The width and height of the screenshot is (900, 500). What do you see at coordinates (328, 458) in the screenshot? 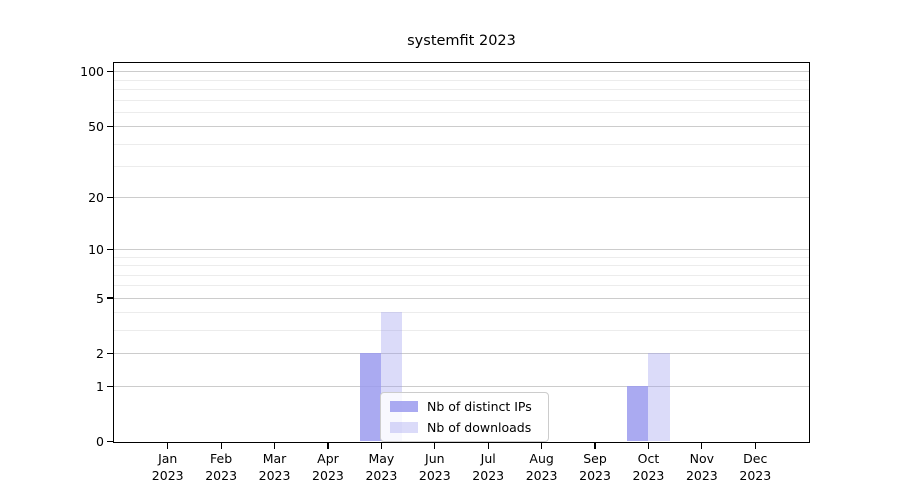
I see `month-label: Apr` at bounding box center [328, 458].